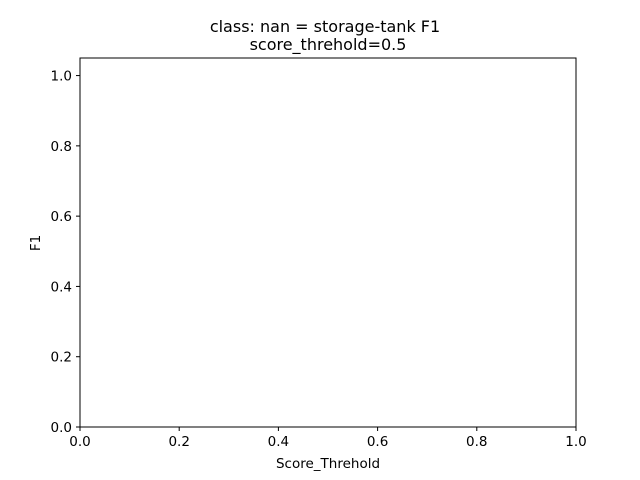  Describe the element at coordinates (65, 252) in the screenshot. I see `y-axis-ticks: 0.0 0.2 0.4 0.6 0.8 1.0` at that location.